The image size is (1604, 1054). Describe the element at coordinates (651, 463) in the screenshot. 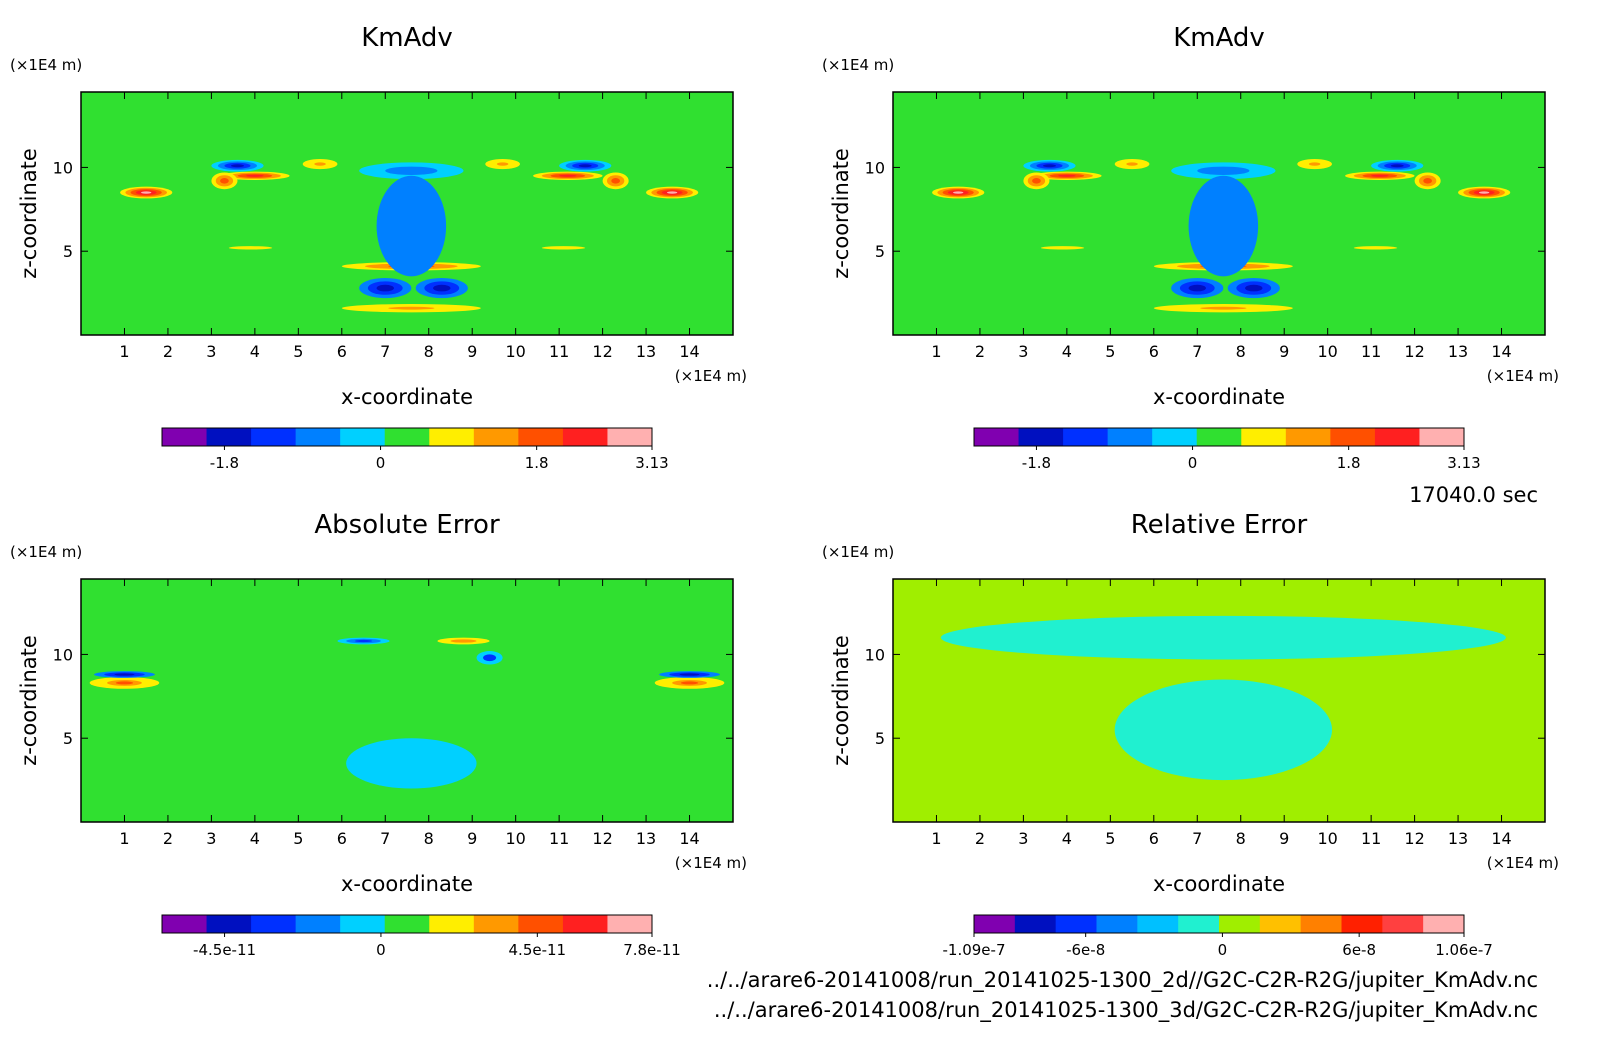

I see `colorbar-tick-label: 3.13` at that location.